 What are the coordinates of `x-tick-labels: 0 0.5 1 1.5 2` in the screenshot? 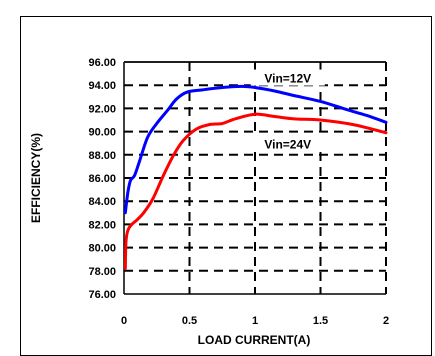 It's located at (255, 321).